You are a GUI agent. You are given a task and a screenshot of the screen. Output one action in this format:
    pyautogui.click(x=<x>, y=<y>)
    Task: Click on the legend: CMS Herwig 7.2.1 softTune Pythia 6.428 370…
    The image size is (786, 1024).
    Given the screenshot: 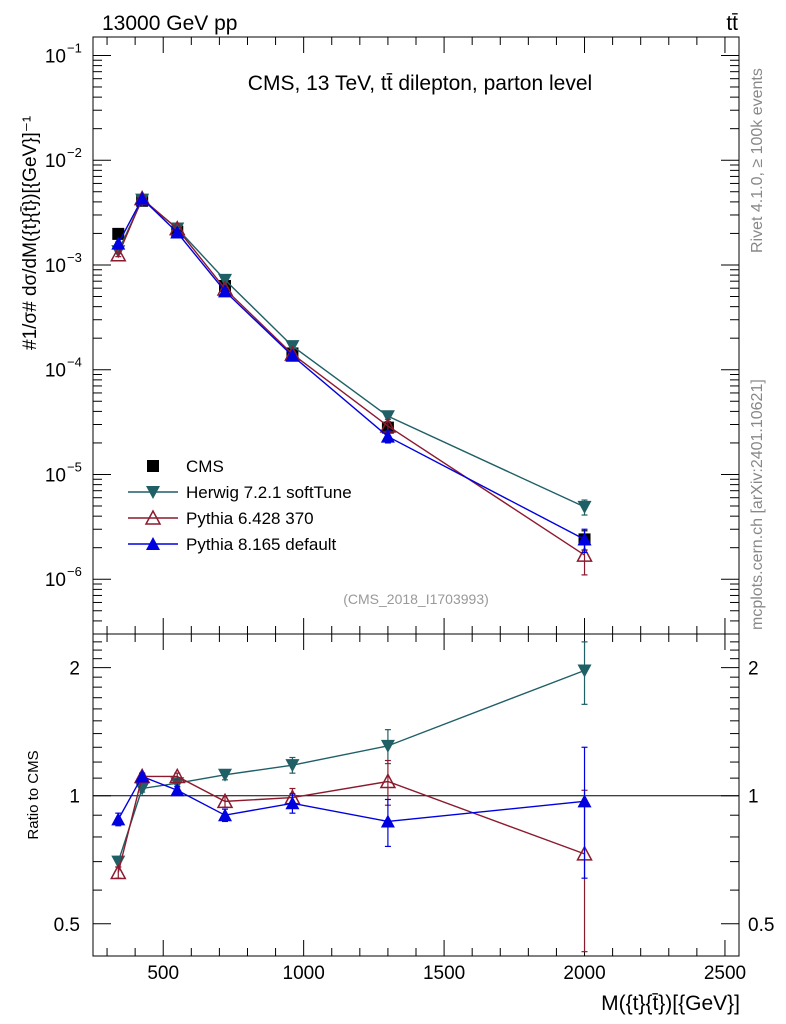 What is the action you would take?
    pyautogui.click(x=240, y=505)
    